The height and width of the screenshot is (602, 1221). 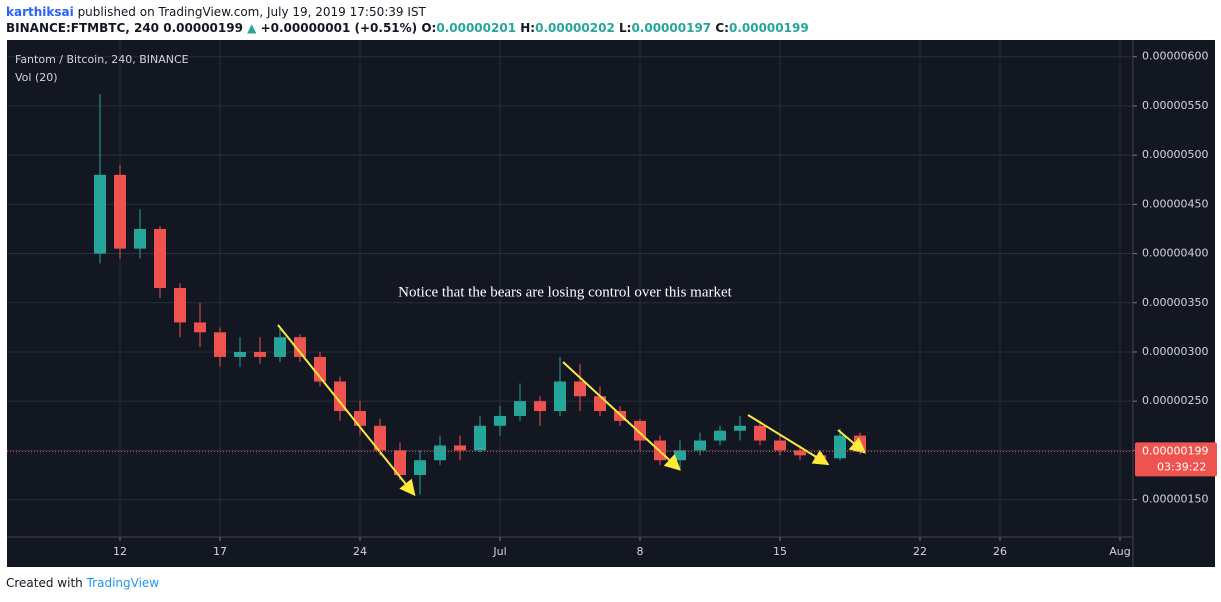 I want to click on change: +0.00000001 (+0.51%), so click(x=339, y=28).